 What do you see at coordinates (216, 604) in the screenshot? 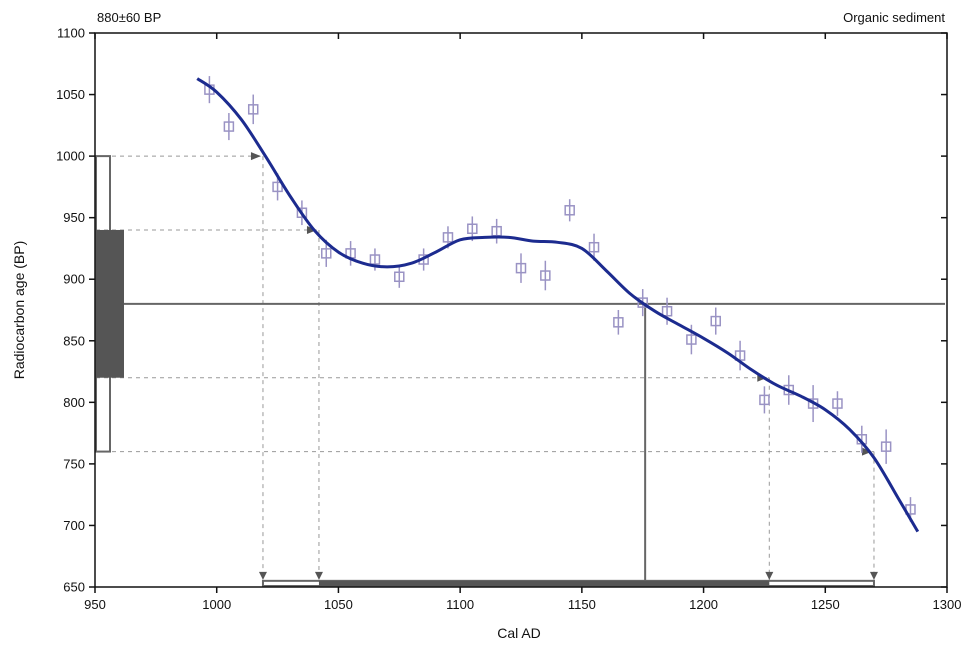
I see `x-tick-label: 1000` at bounding box center [216, 604].